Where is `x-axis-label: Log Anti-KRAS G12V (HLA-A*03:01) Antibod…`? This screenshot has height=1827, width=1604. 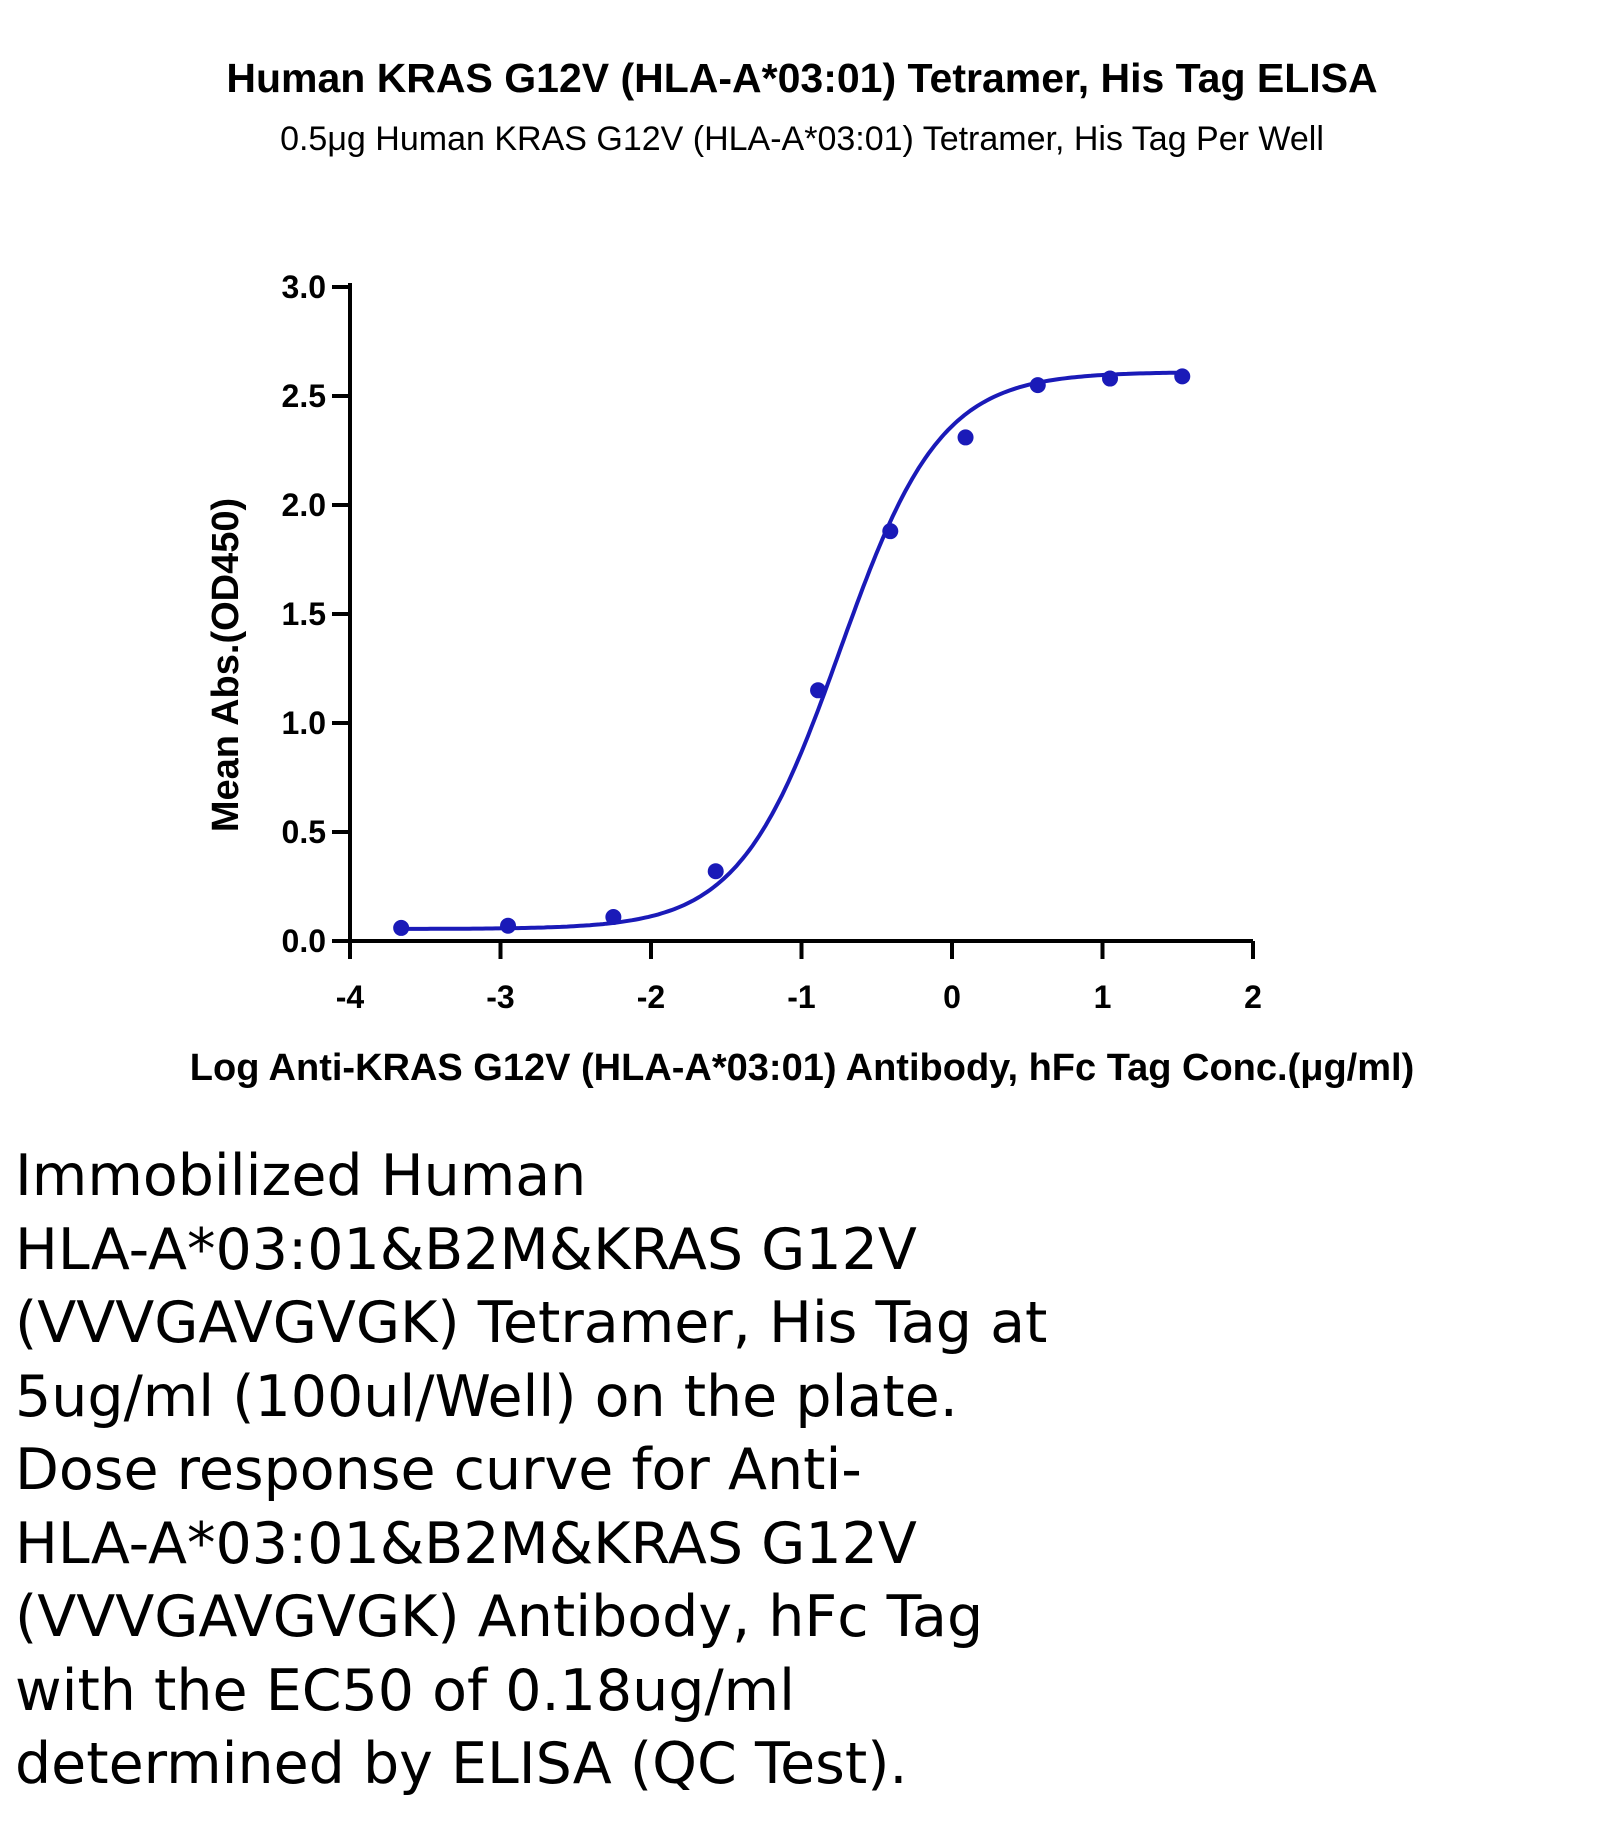 x-axis-label: Log Anti-KRAS G12V (HLA-A*03:01) Antibod… is located at coordinates (802, 1068).